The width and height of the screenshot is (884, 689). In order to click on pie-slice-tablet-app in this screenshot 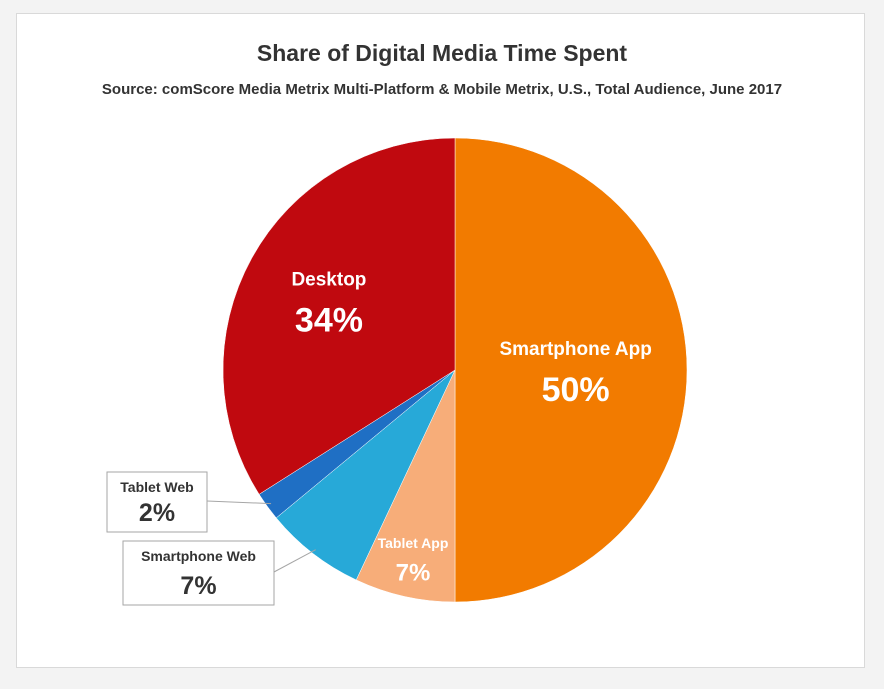, I will do `click(405, 486)`.